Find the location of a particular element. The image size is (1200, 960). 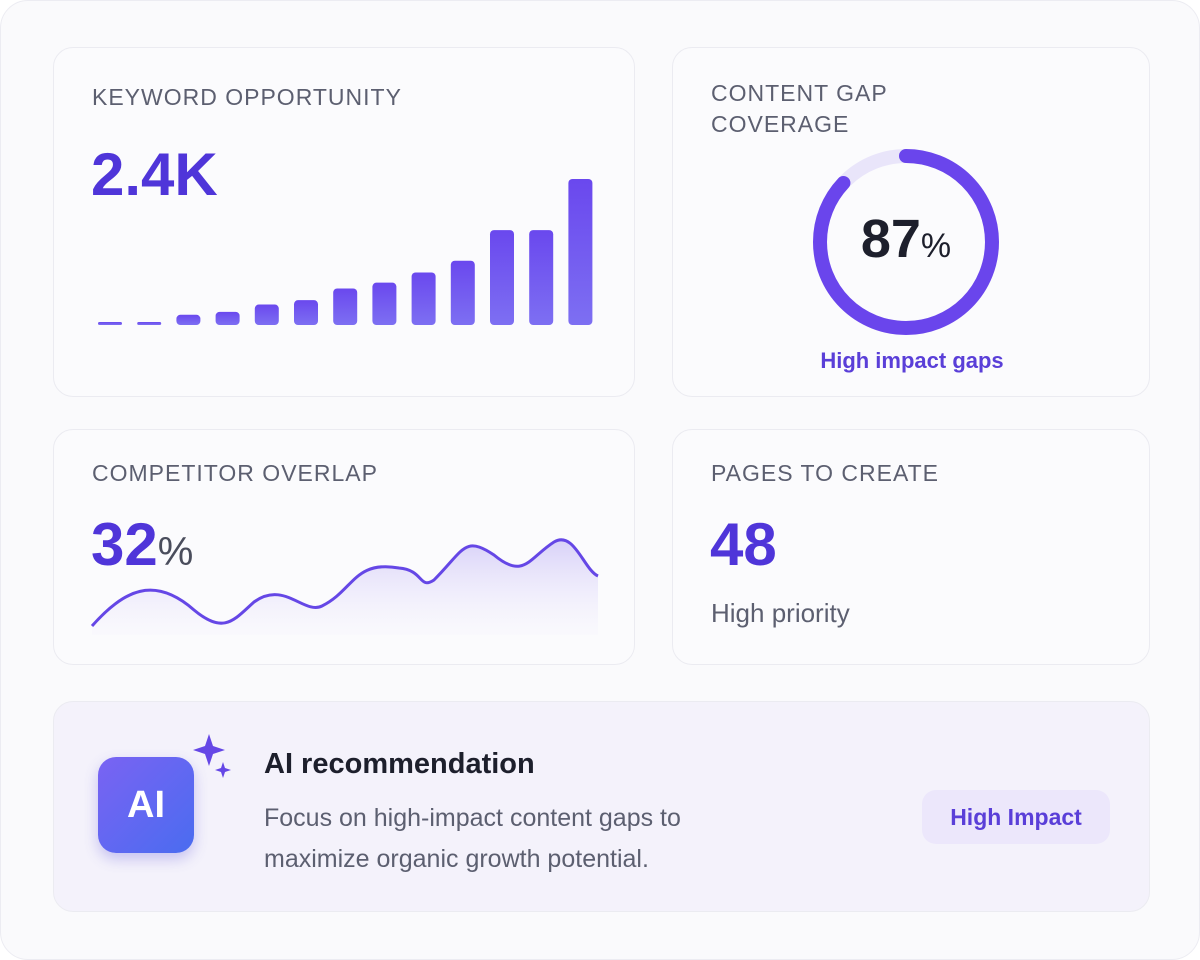

percent: 32 is located at coordinates (124, 544).